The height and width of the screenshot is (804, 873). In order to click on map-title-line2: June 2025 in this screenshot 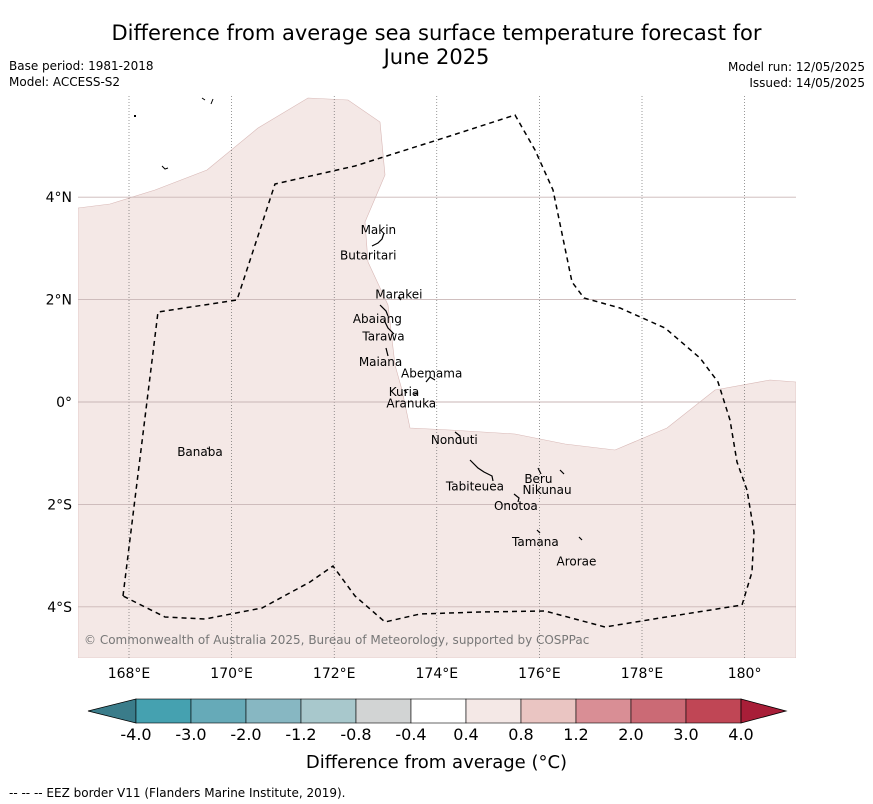, I will do `click(436, 57)`.